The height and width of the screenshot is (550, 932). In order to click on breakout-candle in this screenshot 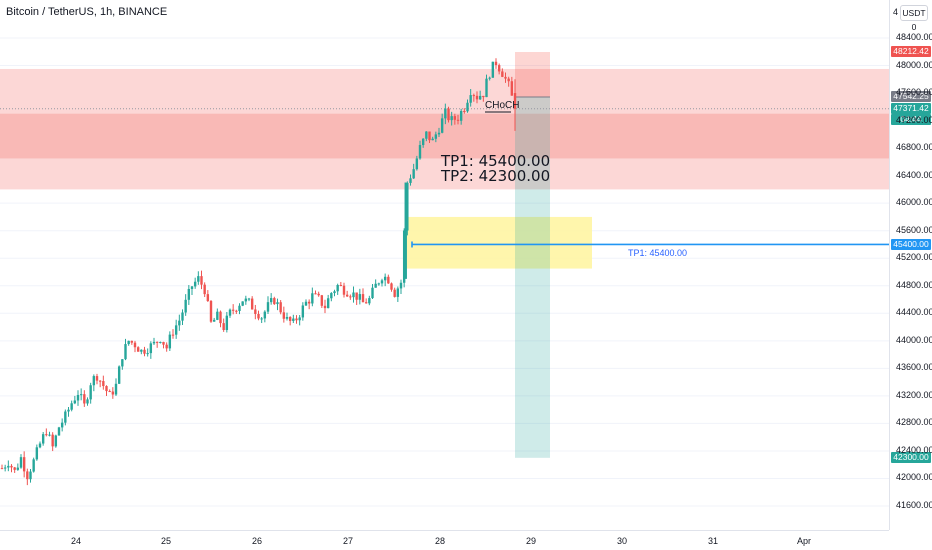, I will do `click(405, 230)`.